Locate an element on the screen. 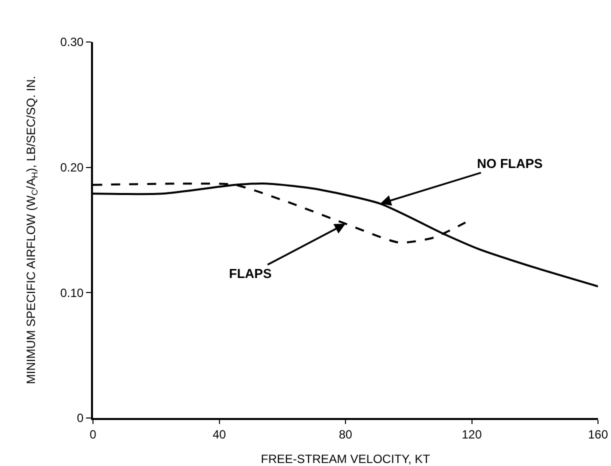  text: NO FLAPS is located at coordinates (510, 163).